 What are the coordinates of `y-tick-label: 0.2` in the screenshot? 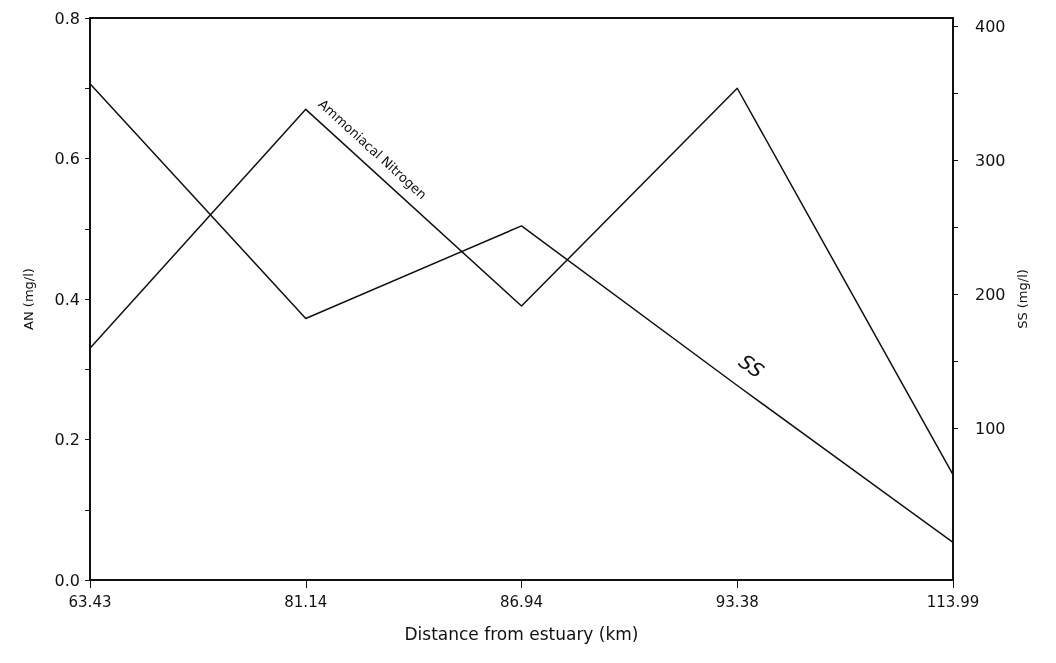 It's located at (67, 439).